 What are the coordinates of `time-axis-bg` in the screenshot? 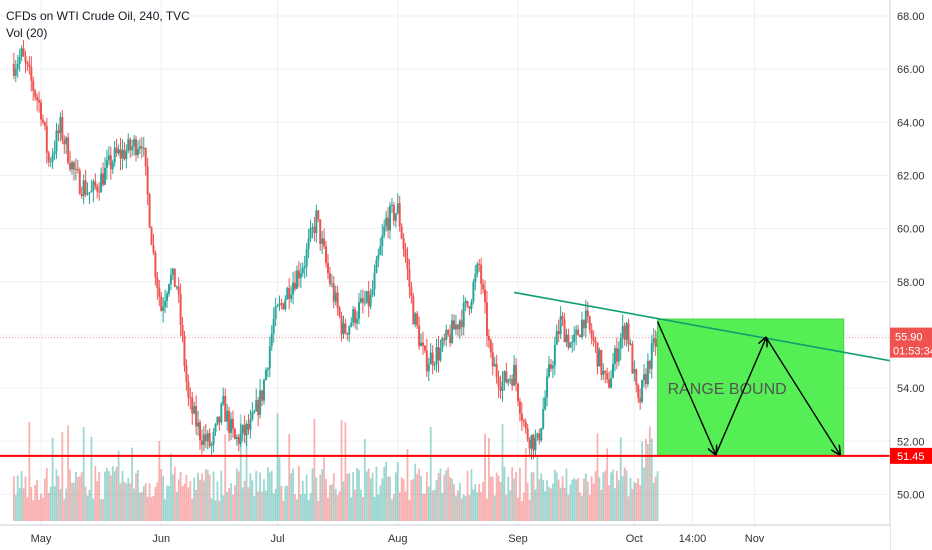 It's located at (445, 537).